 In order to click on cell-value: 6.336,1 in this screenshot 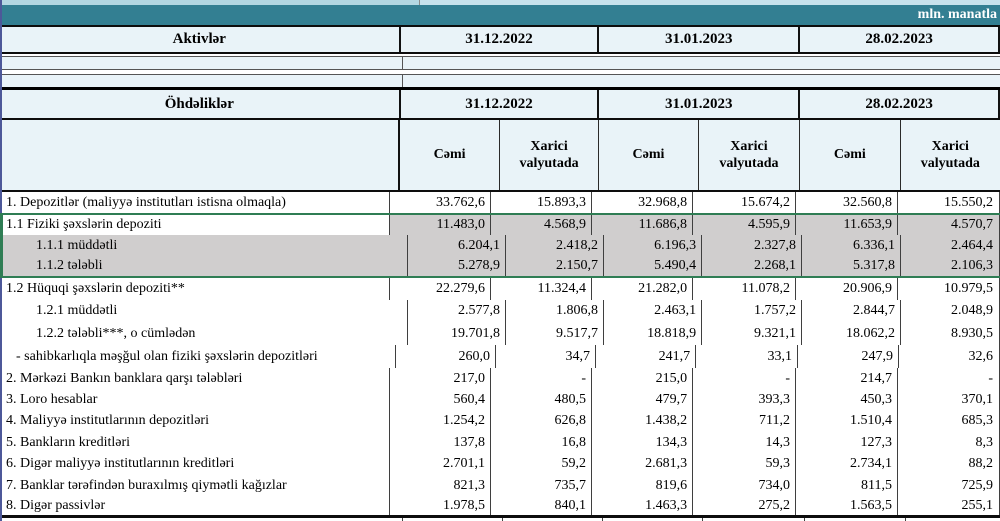, I will do `click(851, 245)`.